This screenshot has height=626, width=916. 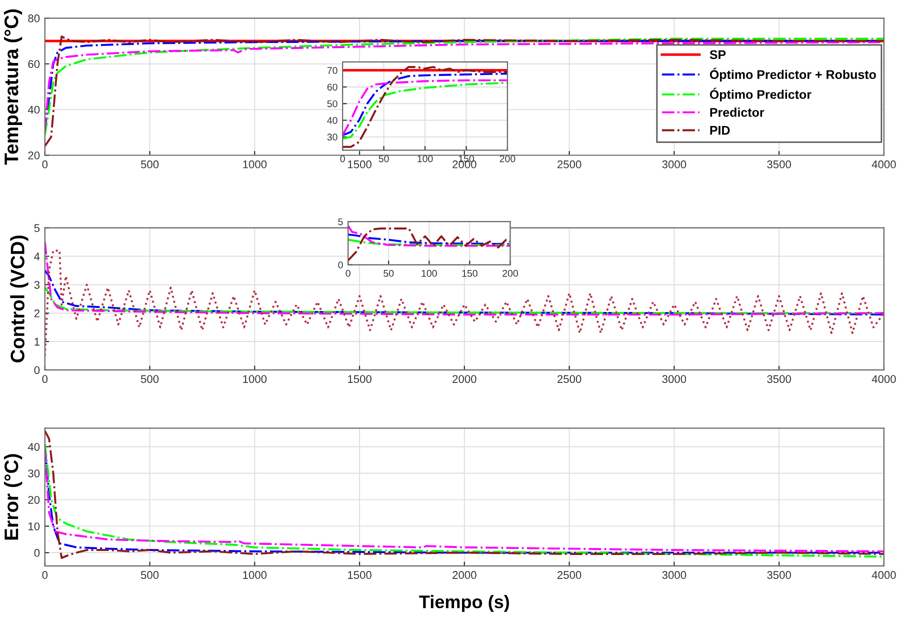 I want to click on y-axis-title: Temperatura (°C), so click(x=13, y=87).